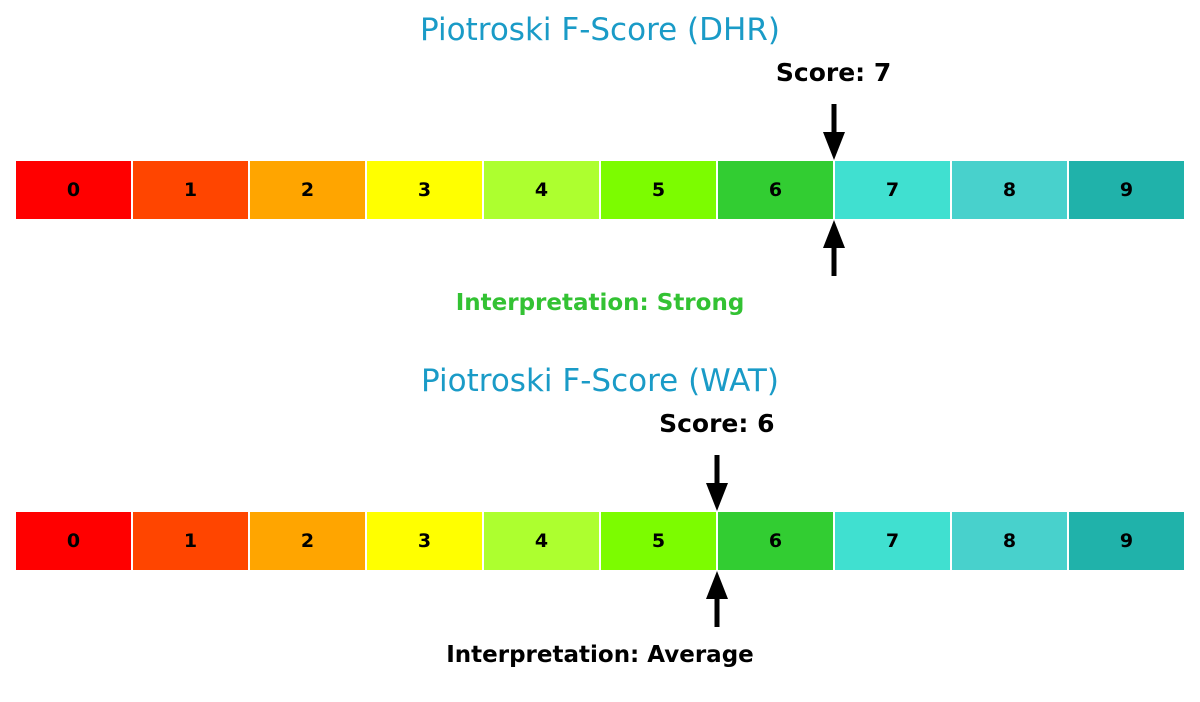  I want to click on chart-title: Piotroski F-Score (DHR), so click(600, 30).